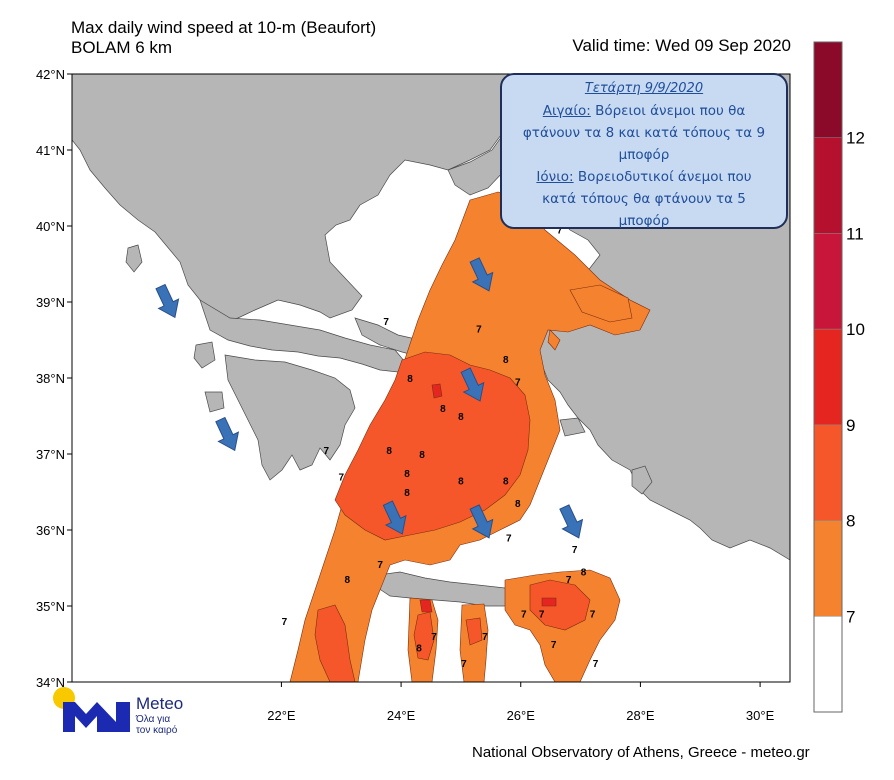 This screenshot has height=780, width=894. I want to click on meteo-m-logo-icon, so click(91, 709).